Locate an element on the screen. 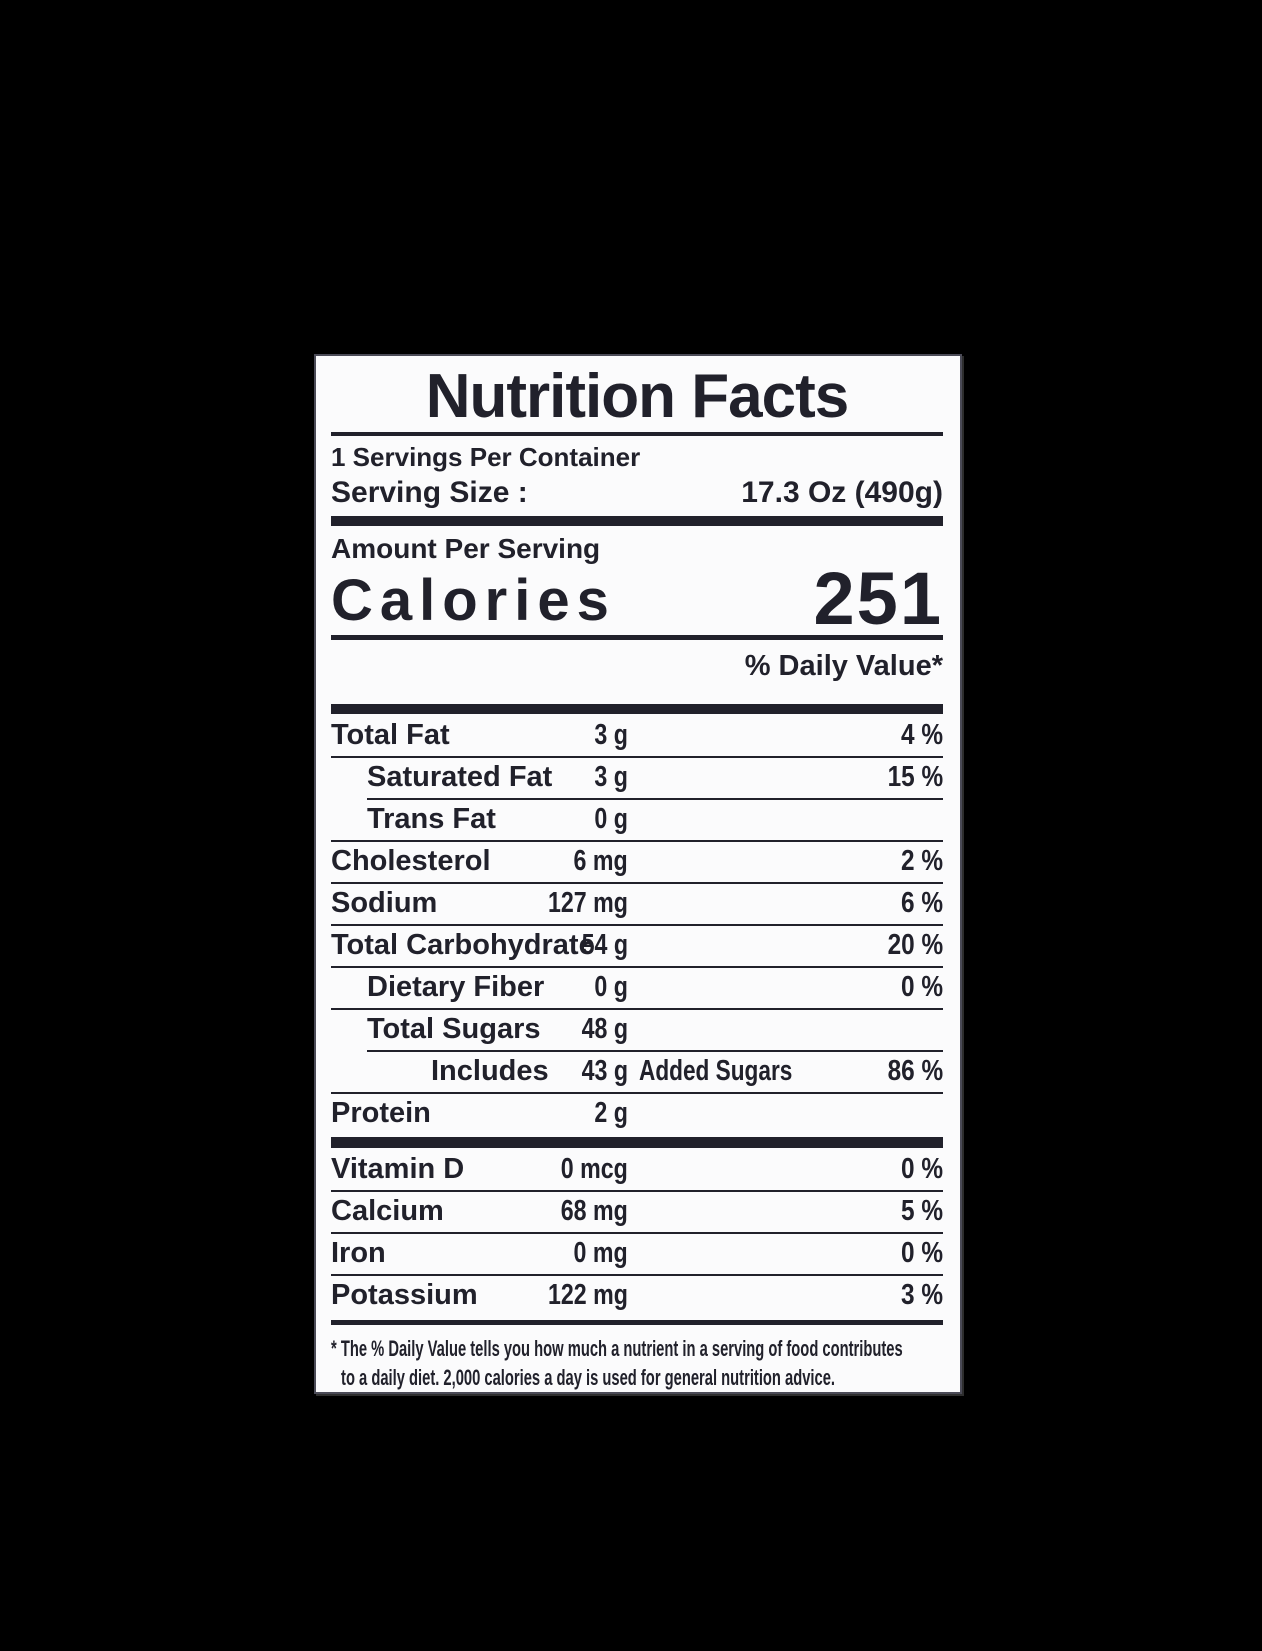 This screenshot has width=1262, height=1651. nutrient-name: Potassium is located at coordinates (404, 1295).